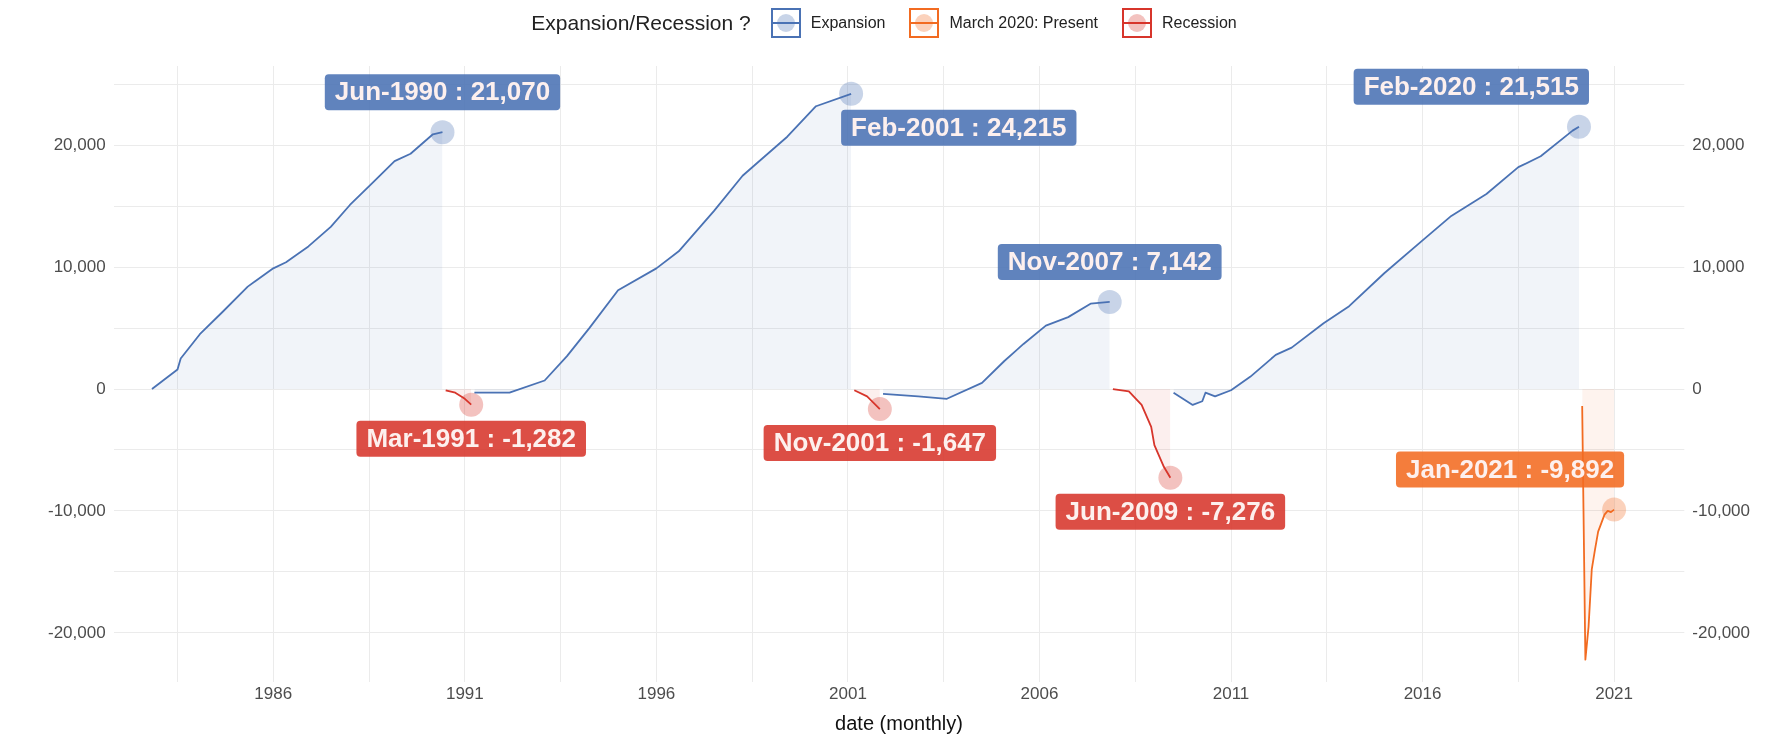  I want to click on legend-title: Expansion/Recession ?, so click(641, 23).